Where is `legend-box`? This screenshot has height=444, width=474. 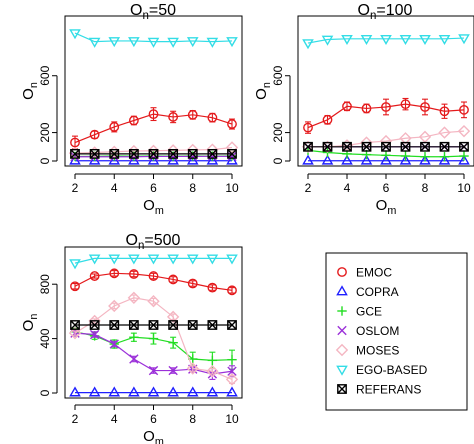
legend-box is located at coordinates (396, 331).